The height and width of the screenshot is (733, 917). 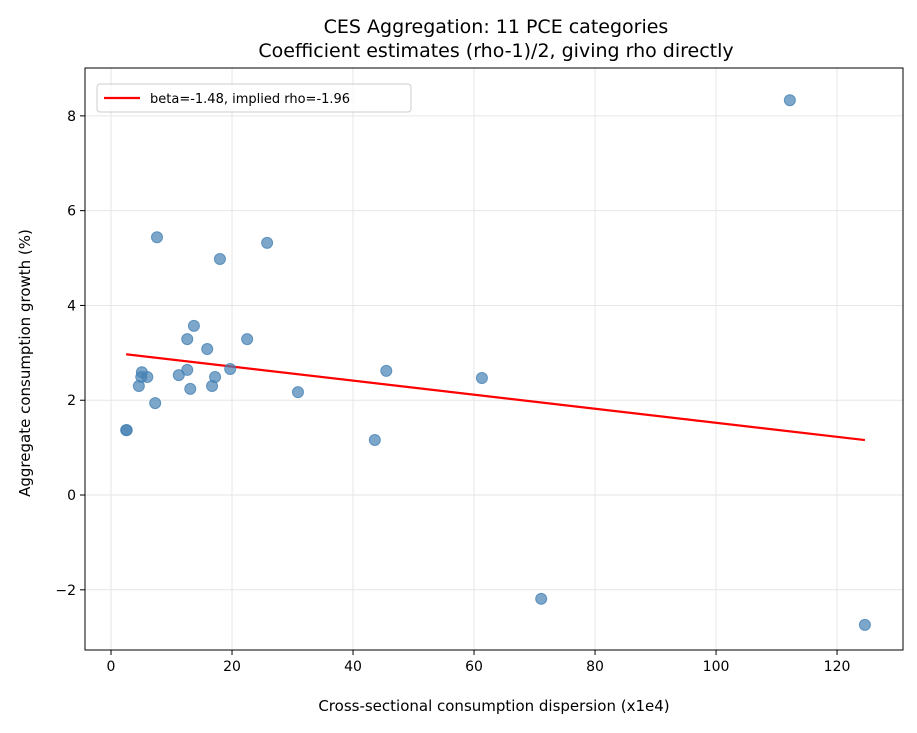 I want to click on x-tick-label: 40, so click(x=353, y=667).